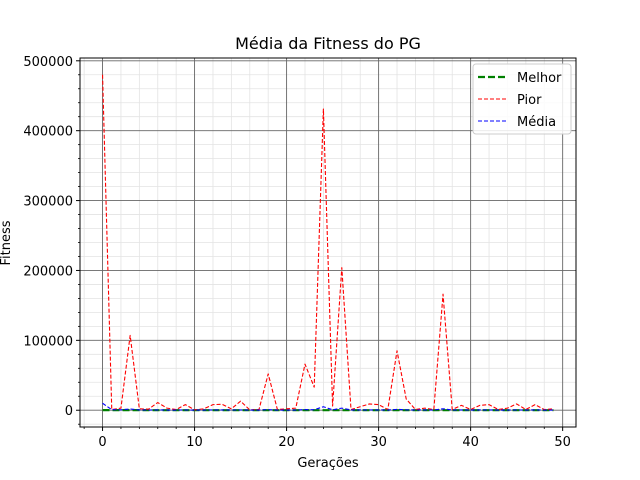 Image resolution: width=640 pixels, height=480 pixels. Describe the element at coordinates (48, 202) in the screenshot. I see `y-tick-label: 300000` at that location.